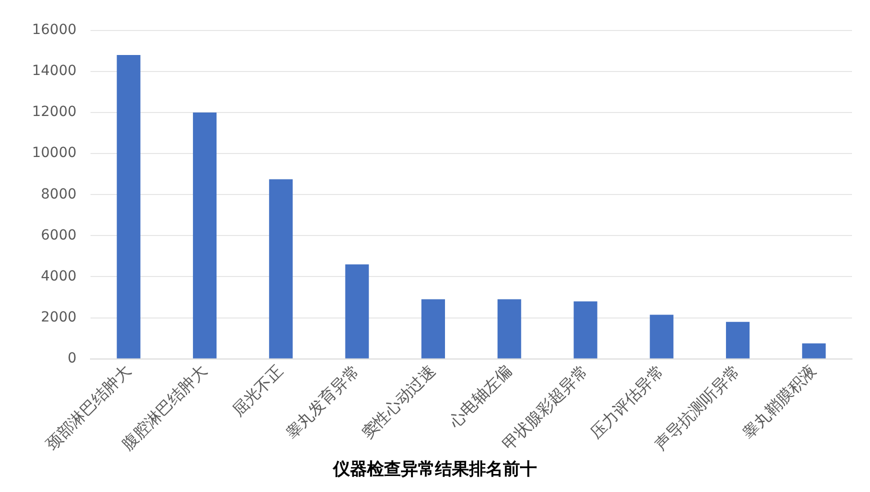  What do you see at coordinates (72, 358) in the screenshot?
I see `y-tick-label: 0` at bounding box center [72, 358].